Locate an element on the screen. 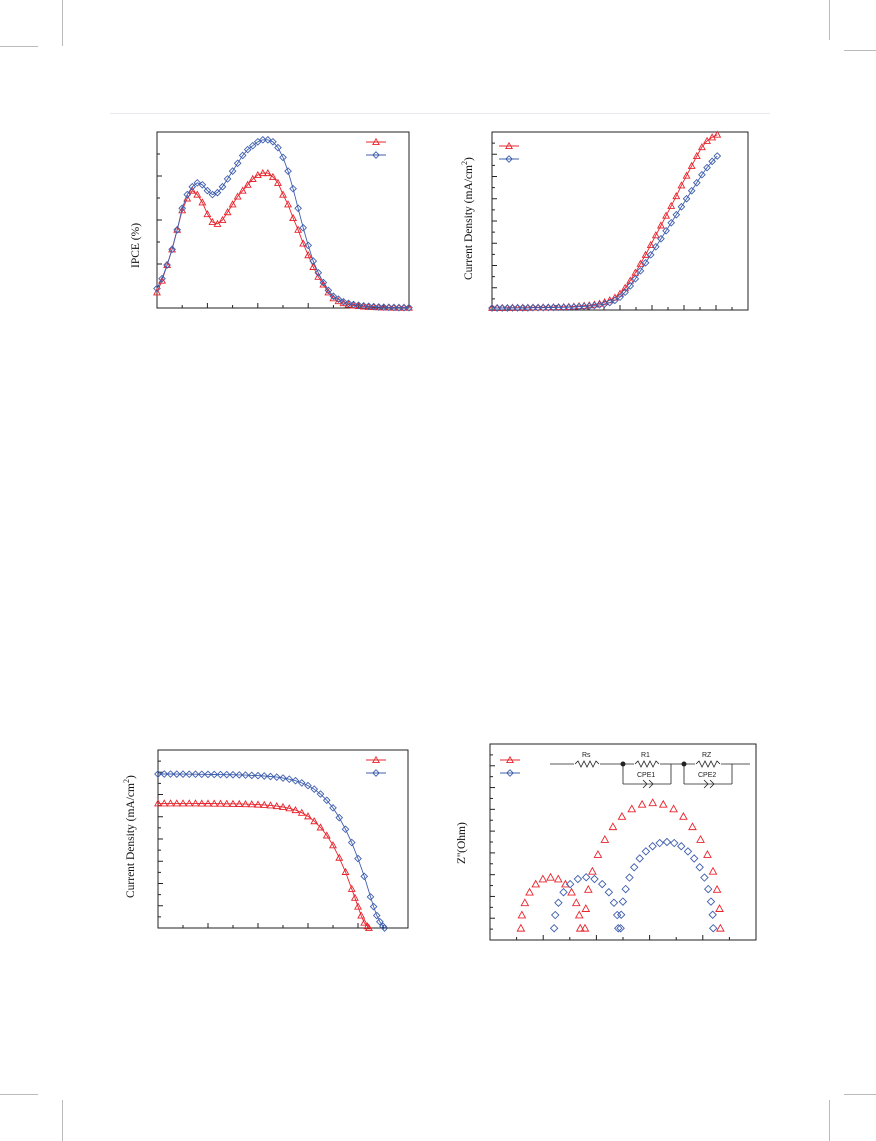 The height and width of the screenshot is (1141, 876). equivalent-circuit: Rs R1 CPE1 RZ CPE2 is located at coordinates (650, 770).